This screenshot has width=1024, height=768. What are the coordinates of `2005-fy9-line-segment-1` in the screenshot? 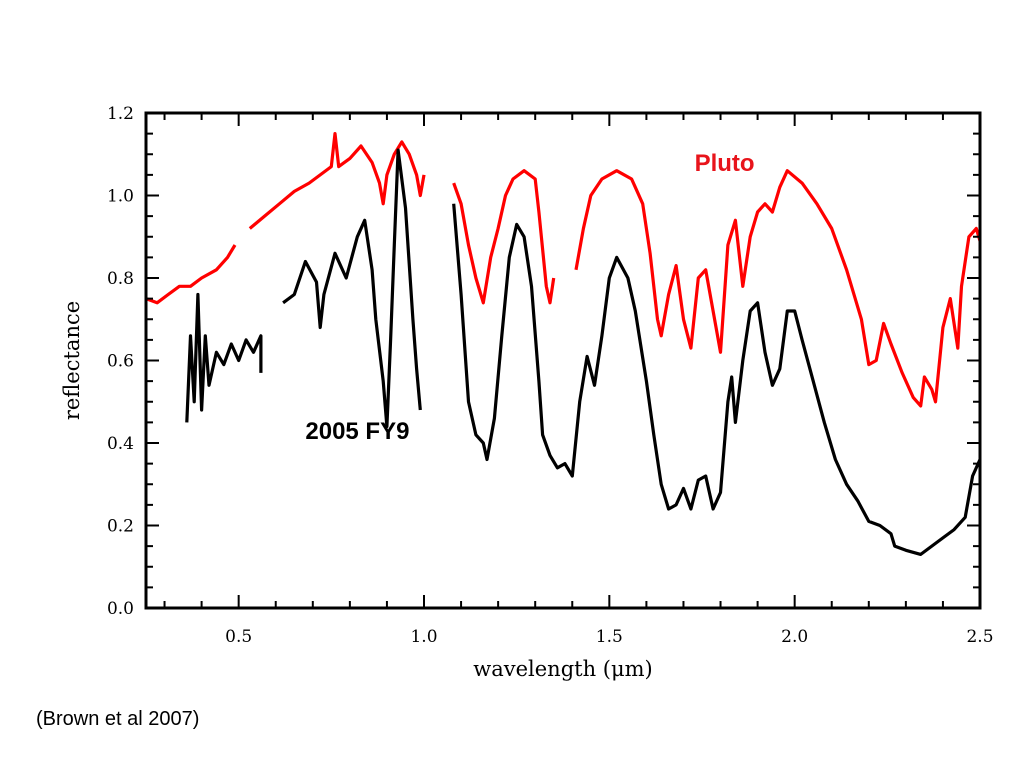 It's located at (352, 288).